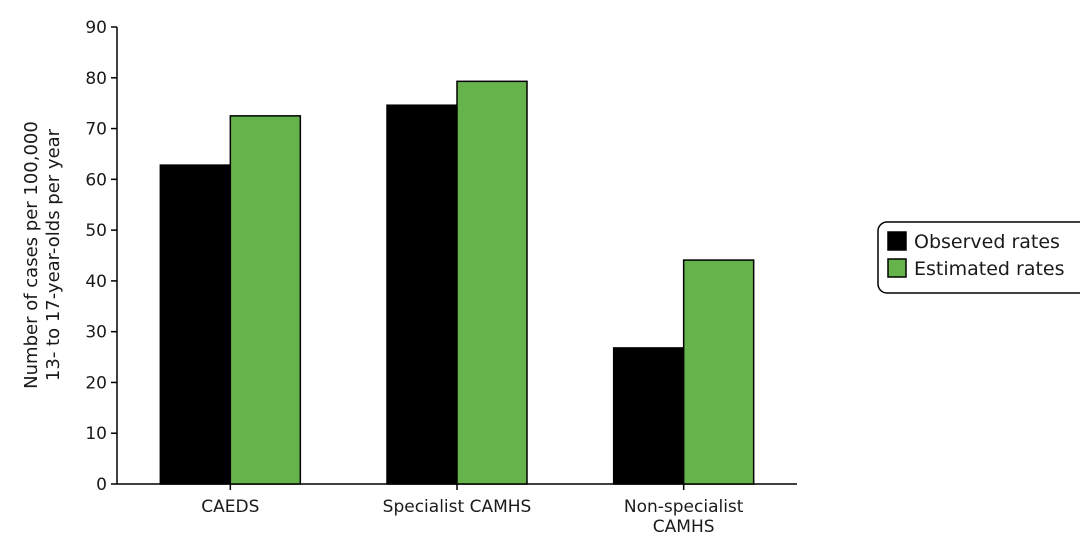 This screenshot has height=542, width=1080. What do you see at coordinates (987, 242) in the screenshot?
I see `legend-label: Observed rates` at bounding box center [987, 242].